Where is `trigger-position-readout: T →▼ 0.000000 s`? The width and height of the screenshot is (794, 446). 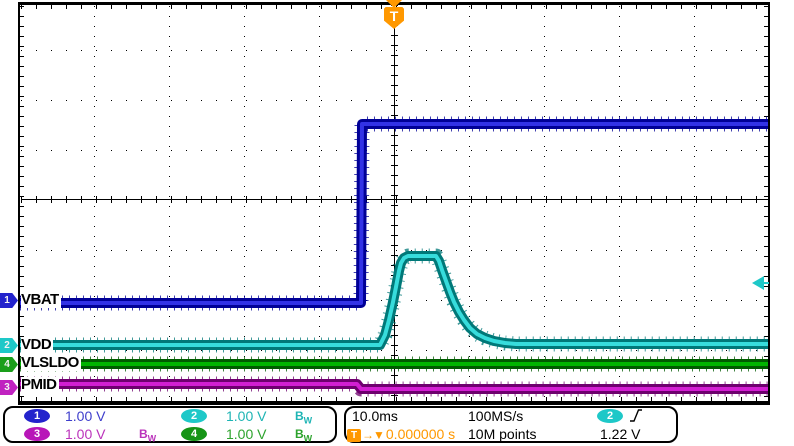 trigger-position-readout: T →▼ 0.000000 s is located at coordinates (401, 434).